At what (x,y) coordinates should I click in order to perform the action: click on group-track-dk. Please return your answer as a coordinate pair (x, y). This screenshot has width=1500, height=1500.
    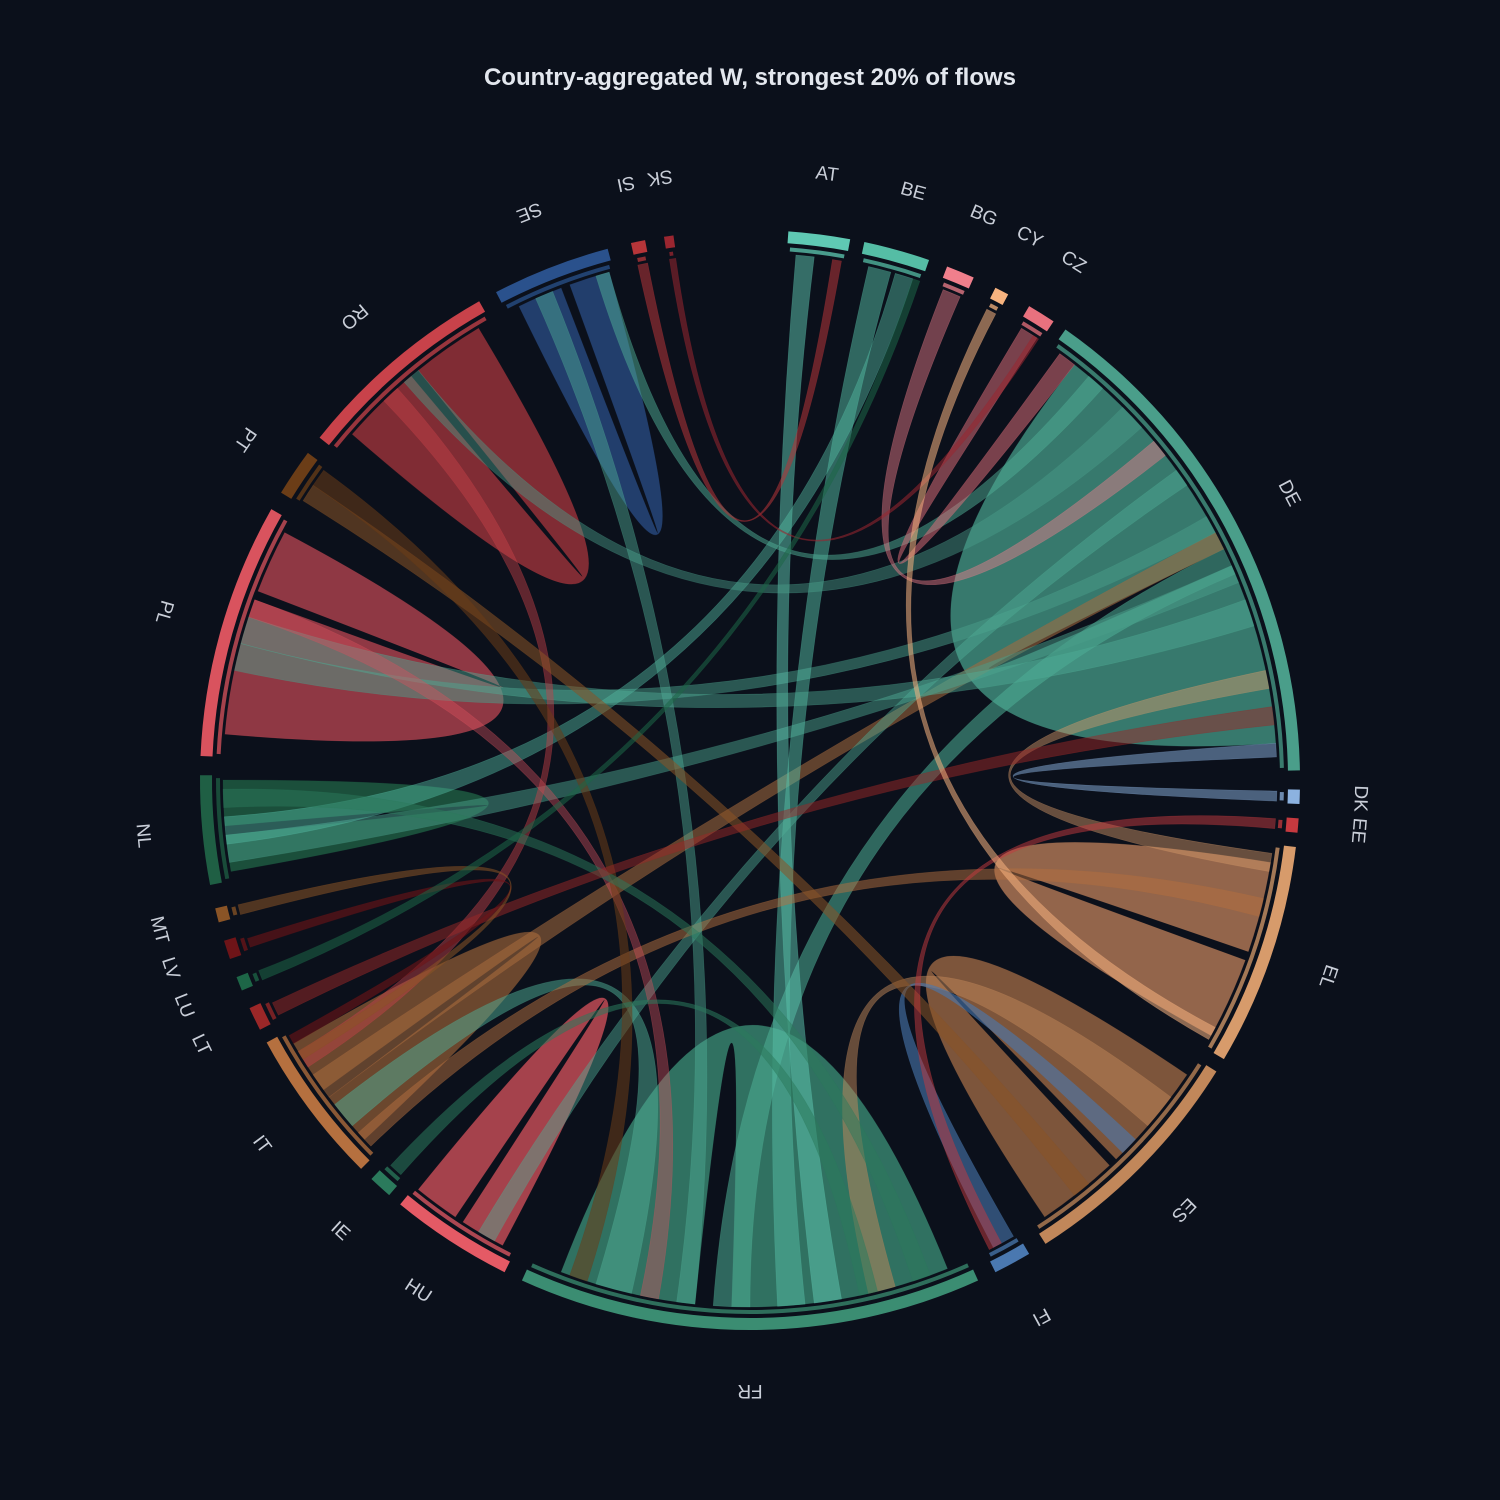
    Looking at the image, I should click on (1281, 796).